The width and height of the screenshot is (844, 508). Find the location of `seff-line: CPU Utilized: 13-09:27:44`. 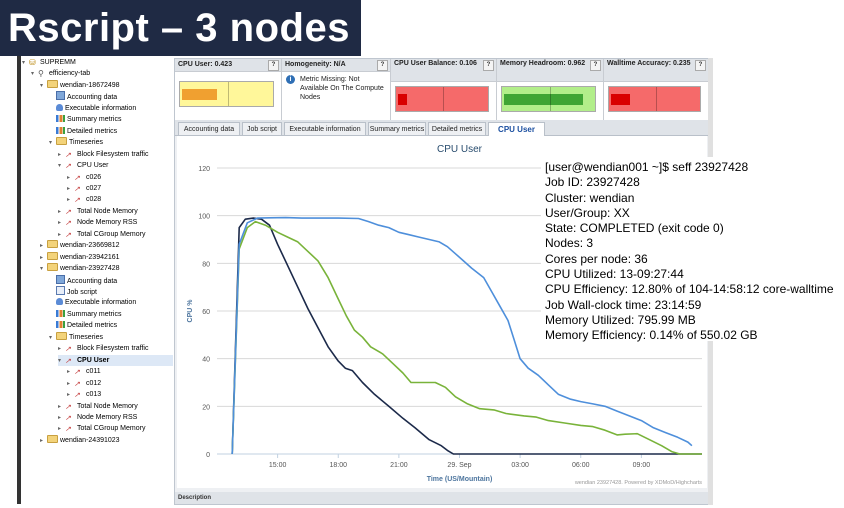

seff-line: CPU Utilized: 13-09:27:44 is located at coordinates (614, 274).